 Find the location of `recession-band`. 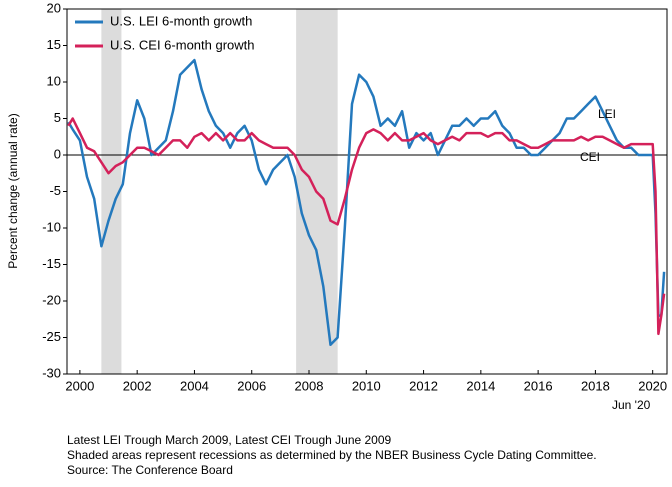

recession-band is located at coordinates (111, 191).